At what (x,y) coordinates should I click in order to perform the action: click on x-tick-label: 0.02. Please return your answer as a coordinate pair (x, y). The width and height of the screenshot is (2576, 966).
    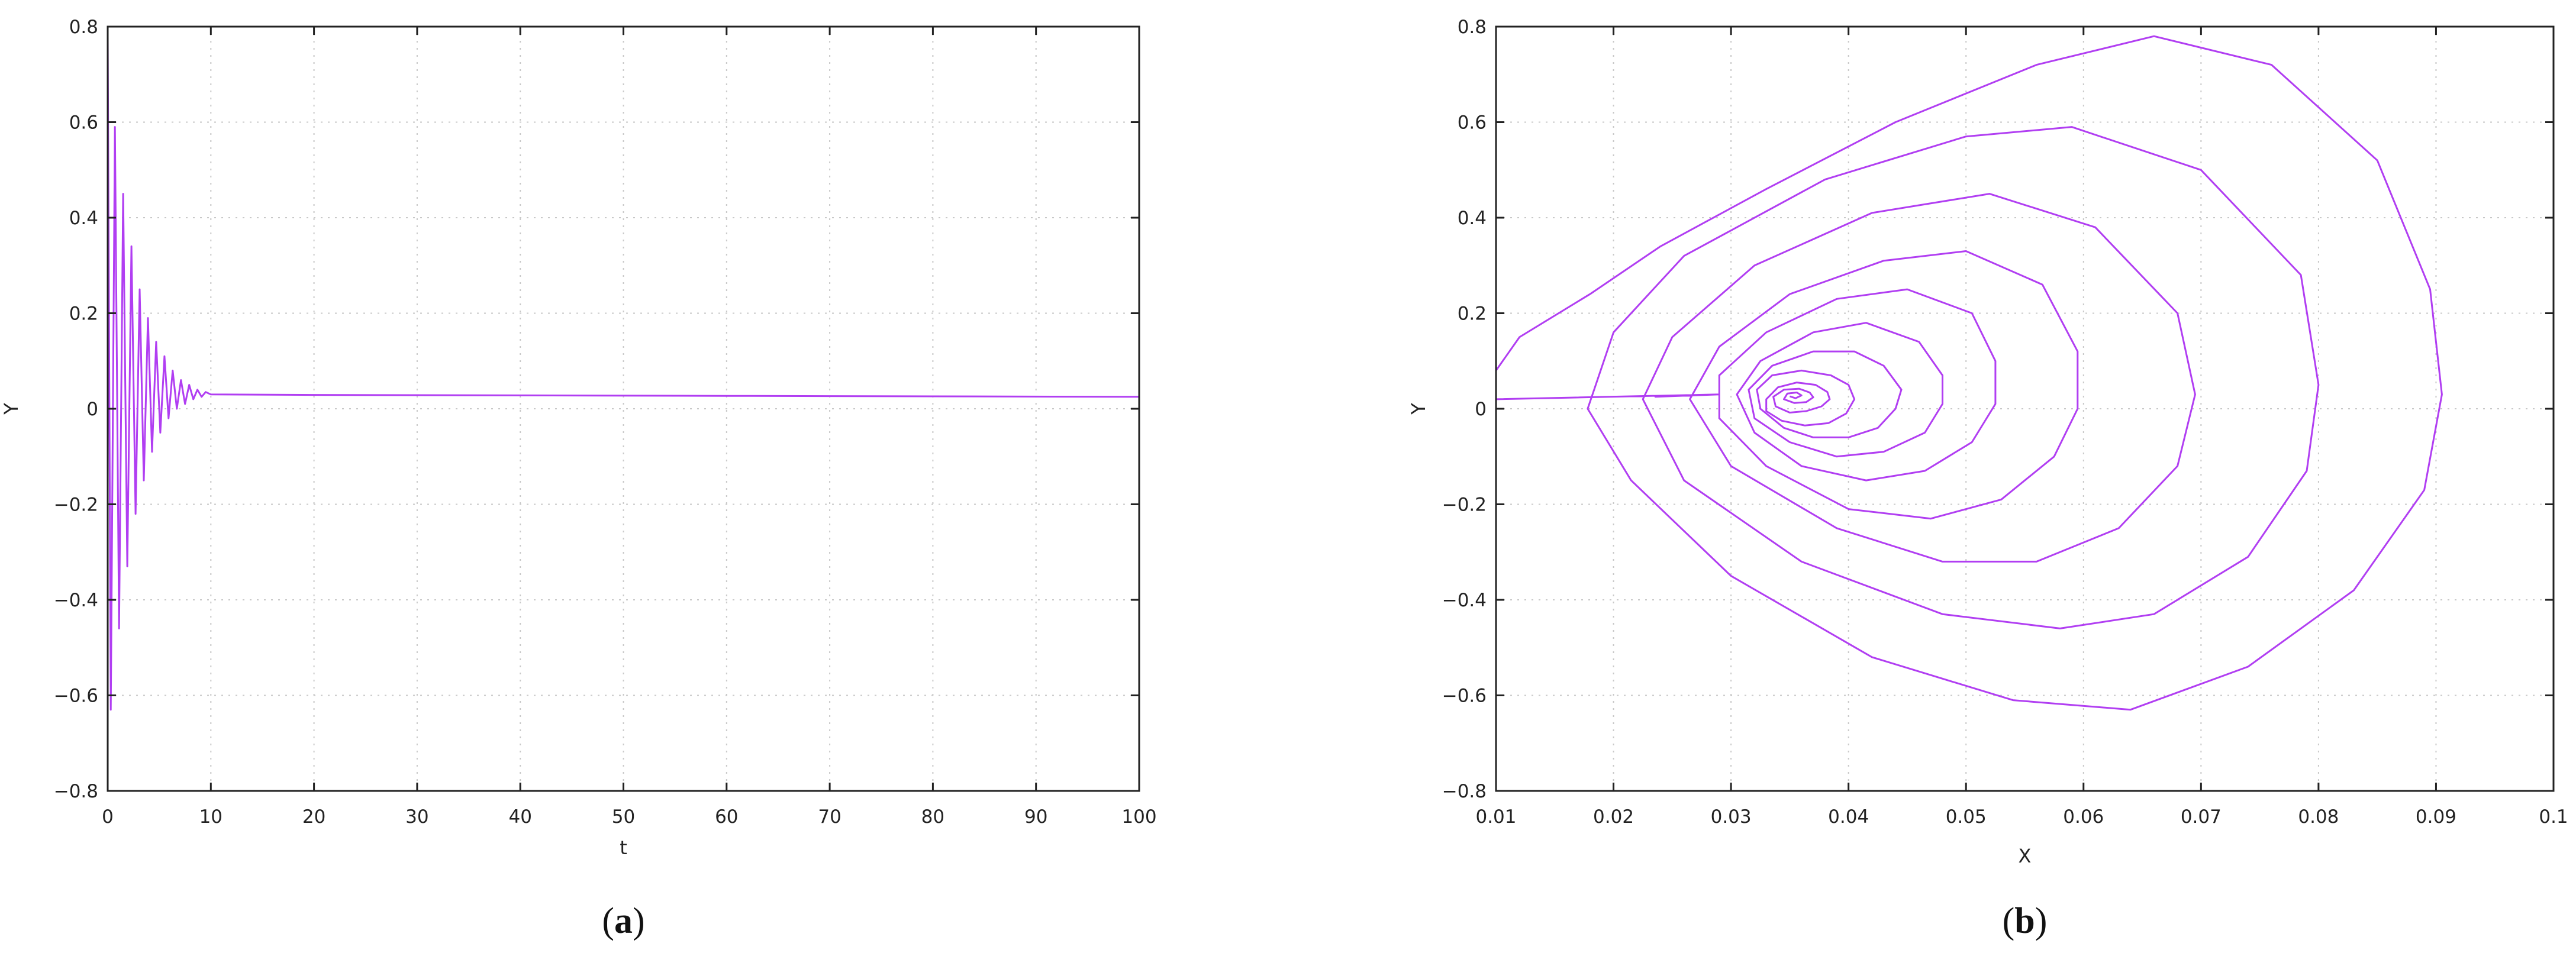
    Looking at the image, I should click on (1613, 817).